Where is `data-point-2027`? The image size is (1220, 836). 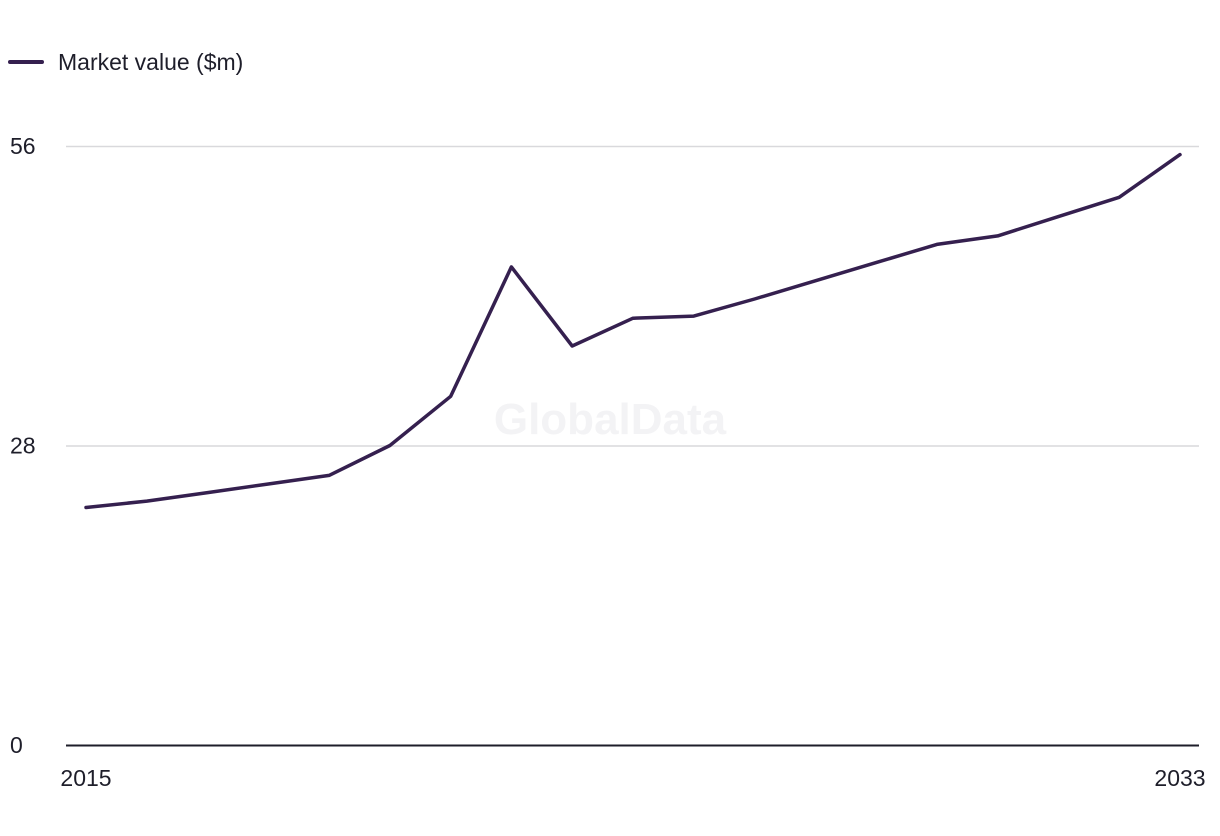 data-point-2027 is located at coordinates (815, 281).